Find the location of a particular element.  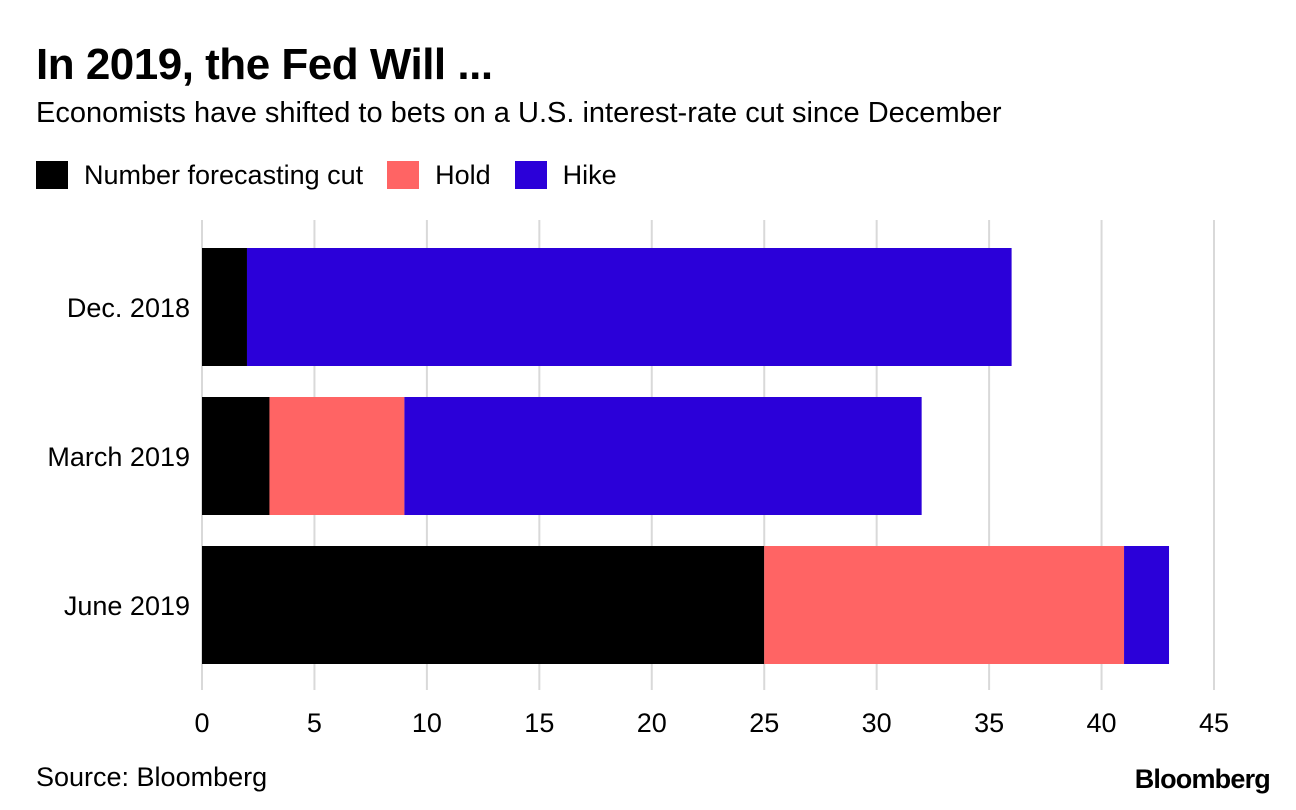

legend: Number forecasting cut Hold Hike is located at coordinates (338, 175).